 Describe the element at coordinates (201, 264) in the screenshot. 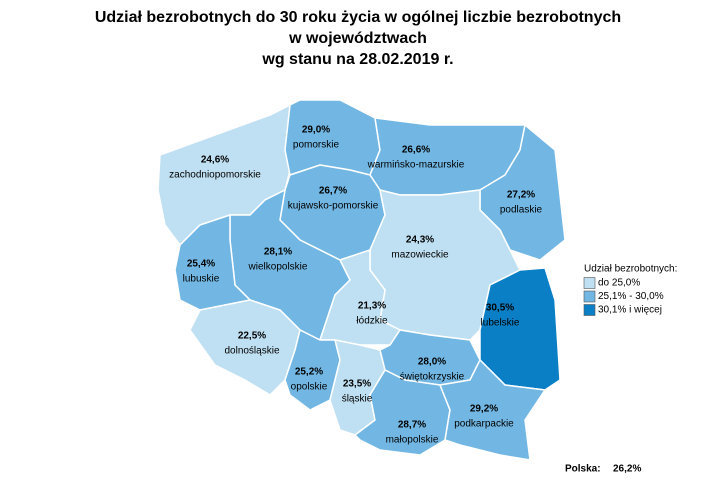

I see `region-value: 25,4%` at that location.